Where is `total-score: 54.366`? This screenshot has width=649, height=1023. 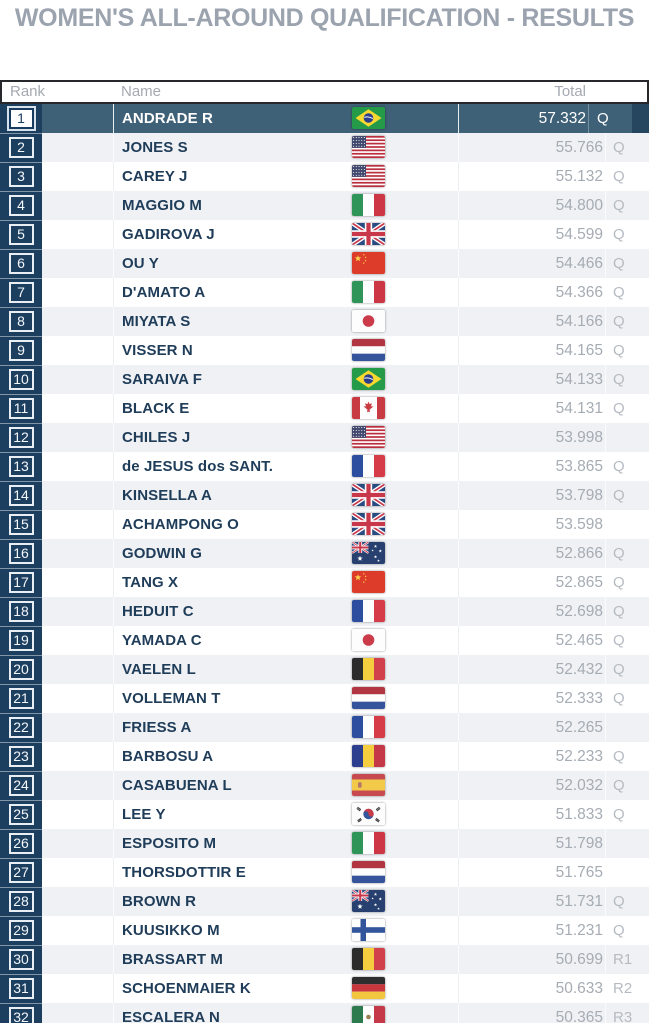 total-score: 54.366 is located at coordinates (579, 292).